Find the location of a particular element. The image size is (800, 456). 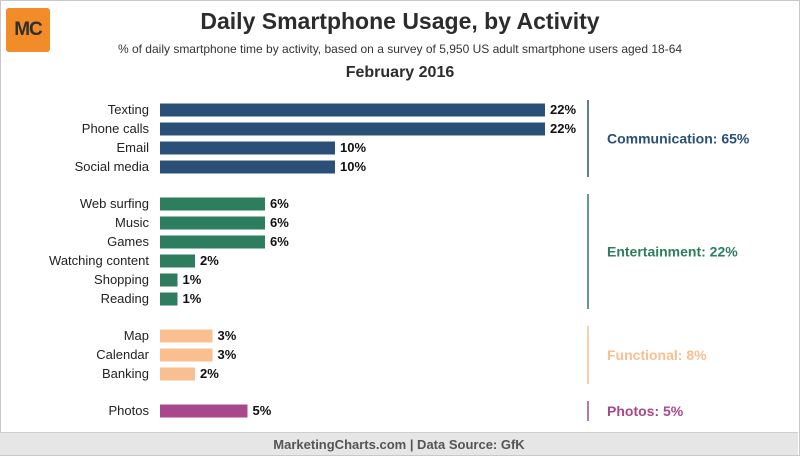

bar-music is located at coordinates (212, 223).